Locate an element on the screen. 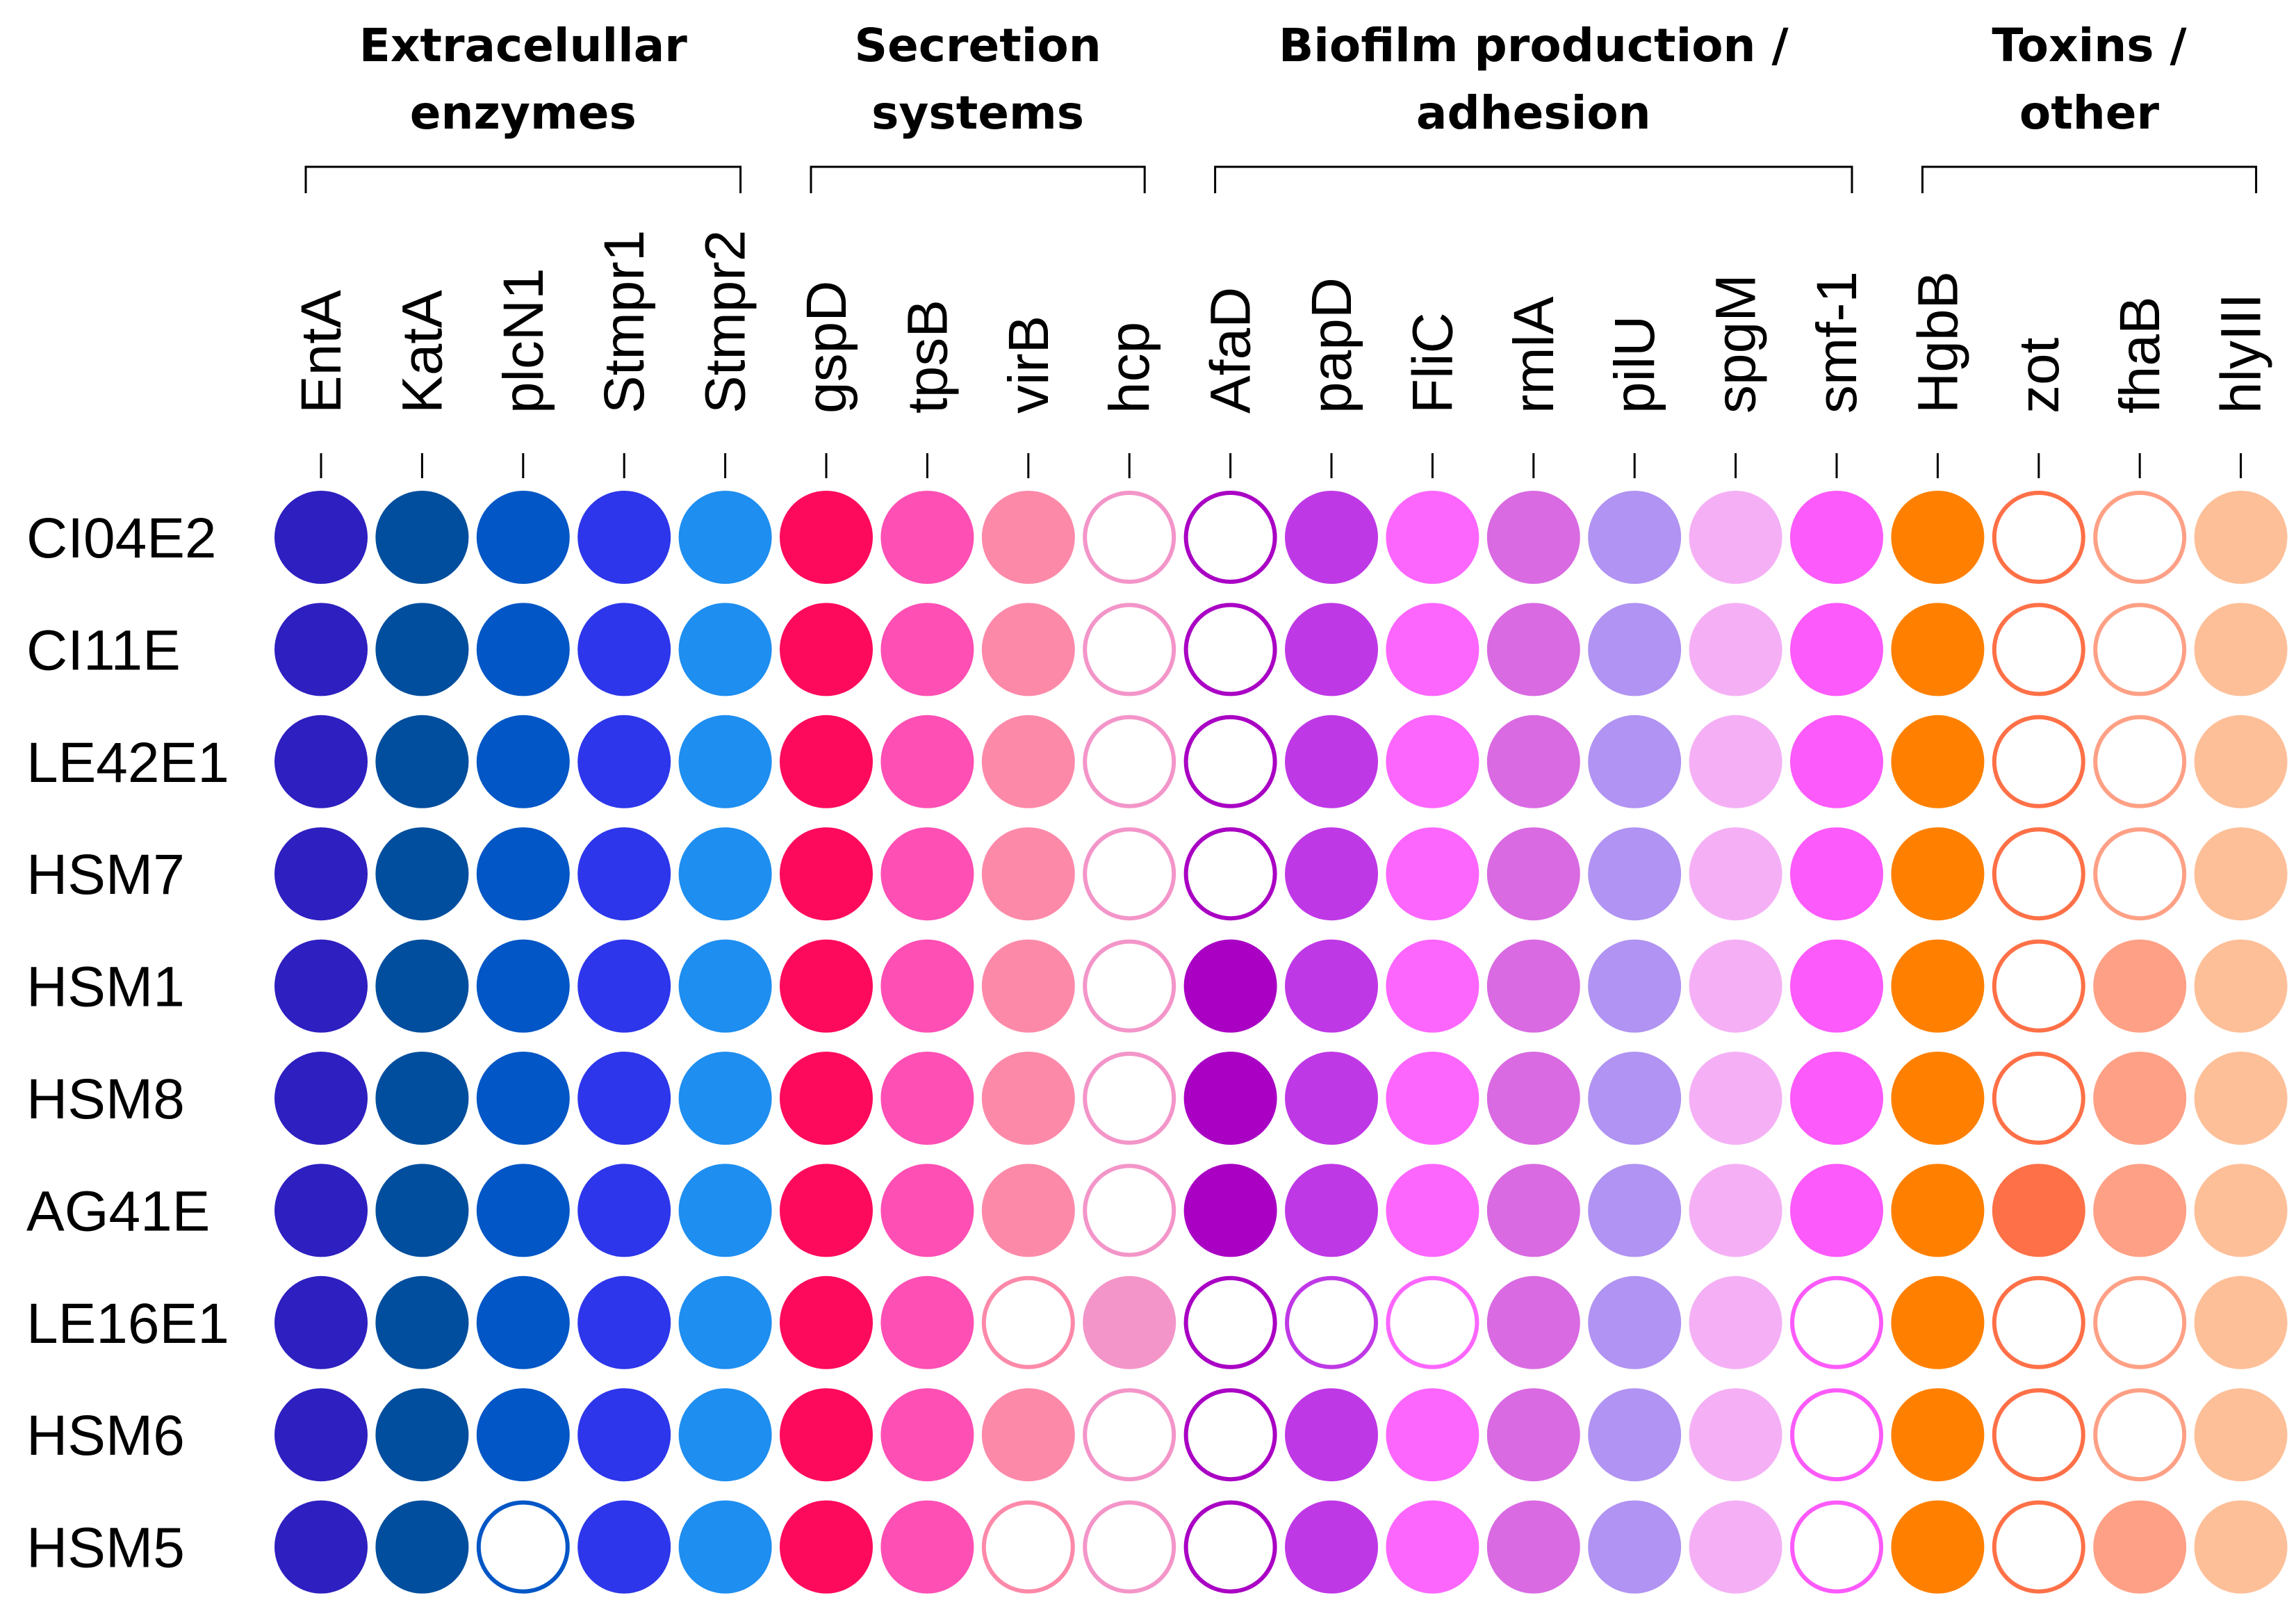  dot-LE42E1-rmlA is located at coordinates (1533, 761).